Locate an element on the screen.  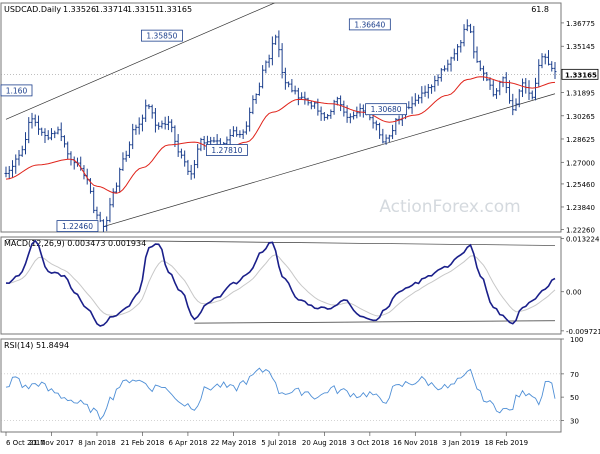
price-annotation-text: 1.35850 is located at coordinates (161, 36).